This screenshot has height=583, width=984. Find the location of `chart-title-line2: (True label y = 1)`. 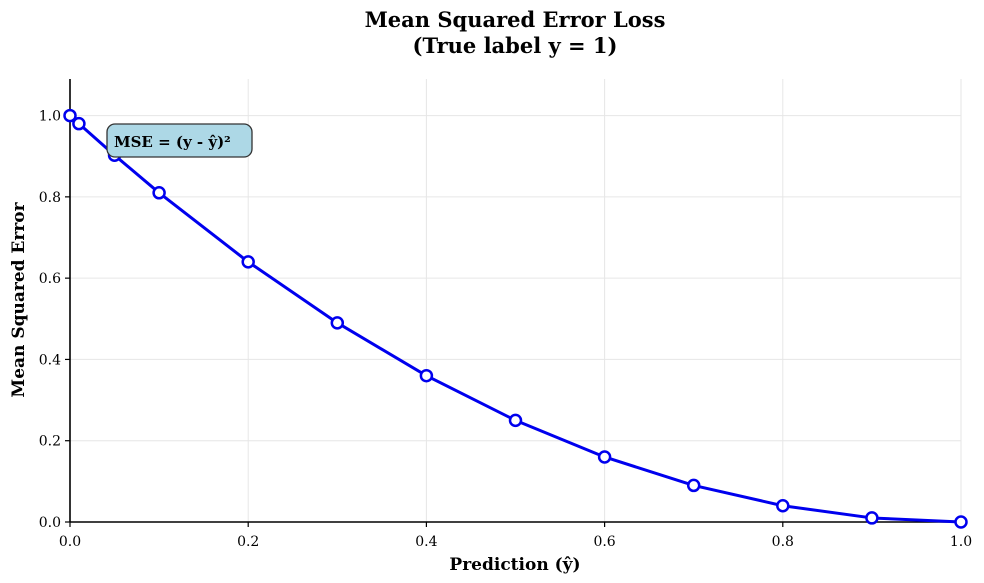

chart-title-line2: (True label y = 1) is located at coordinates (515, 45).